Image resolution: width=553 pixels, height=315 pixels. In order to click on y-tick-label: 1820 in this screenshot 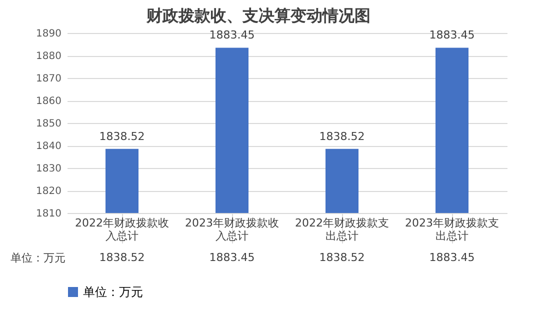, I will do `click(49, 191)`.